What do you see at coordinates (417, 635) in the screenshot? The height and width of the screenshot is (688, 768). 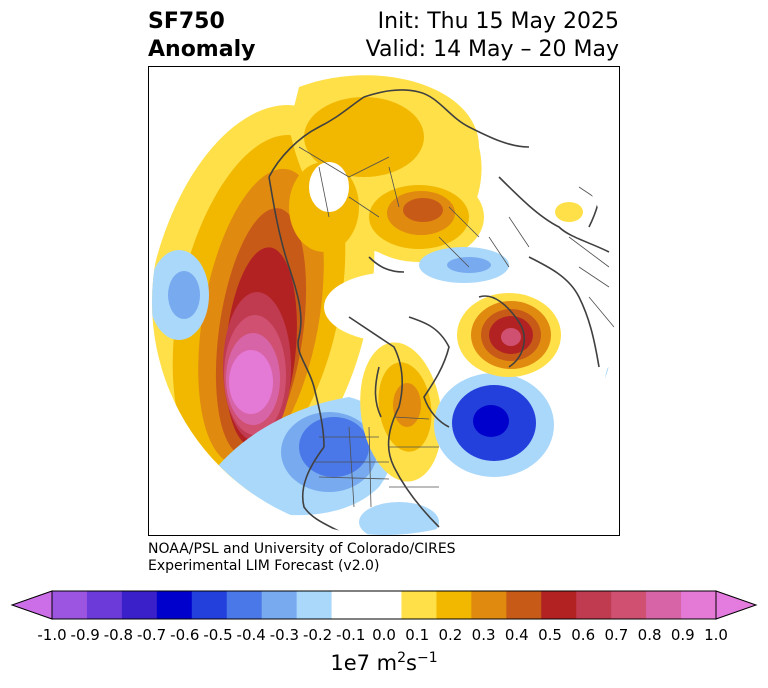 I see `colorbar-tick-label: 0.1` at bounding box center [417, 635].